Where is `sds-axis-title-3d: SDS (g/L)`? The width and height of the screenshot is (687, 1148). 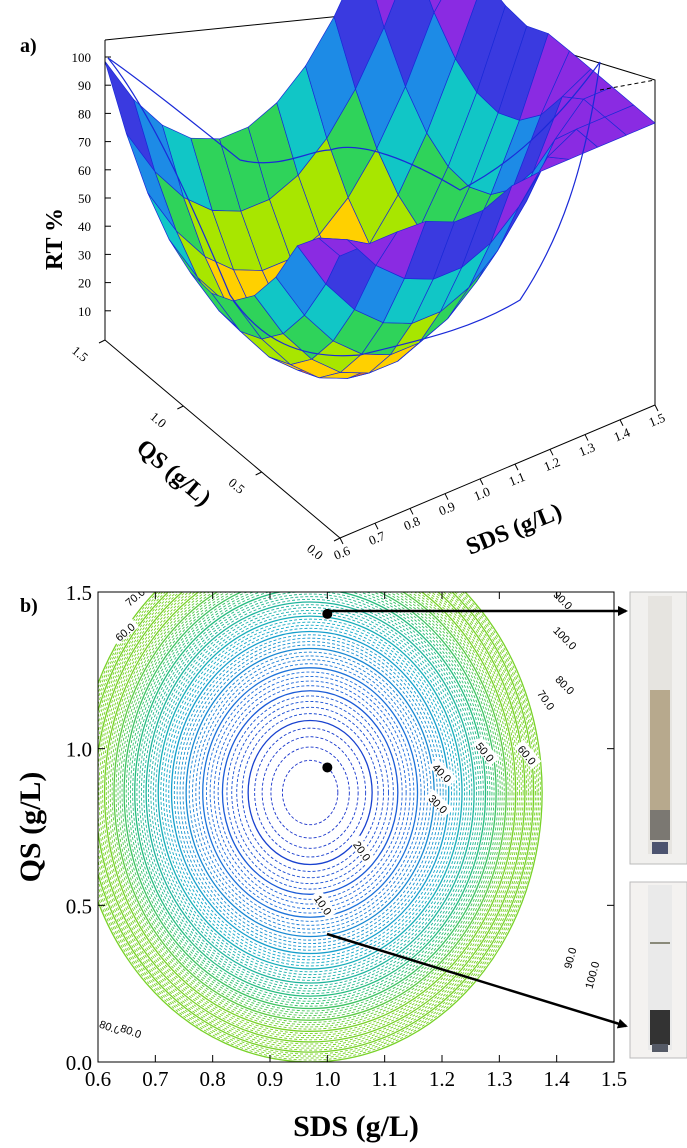
sds-axis-title-3d: SDS (g/L) is located at coordinates (514, 530).